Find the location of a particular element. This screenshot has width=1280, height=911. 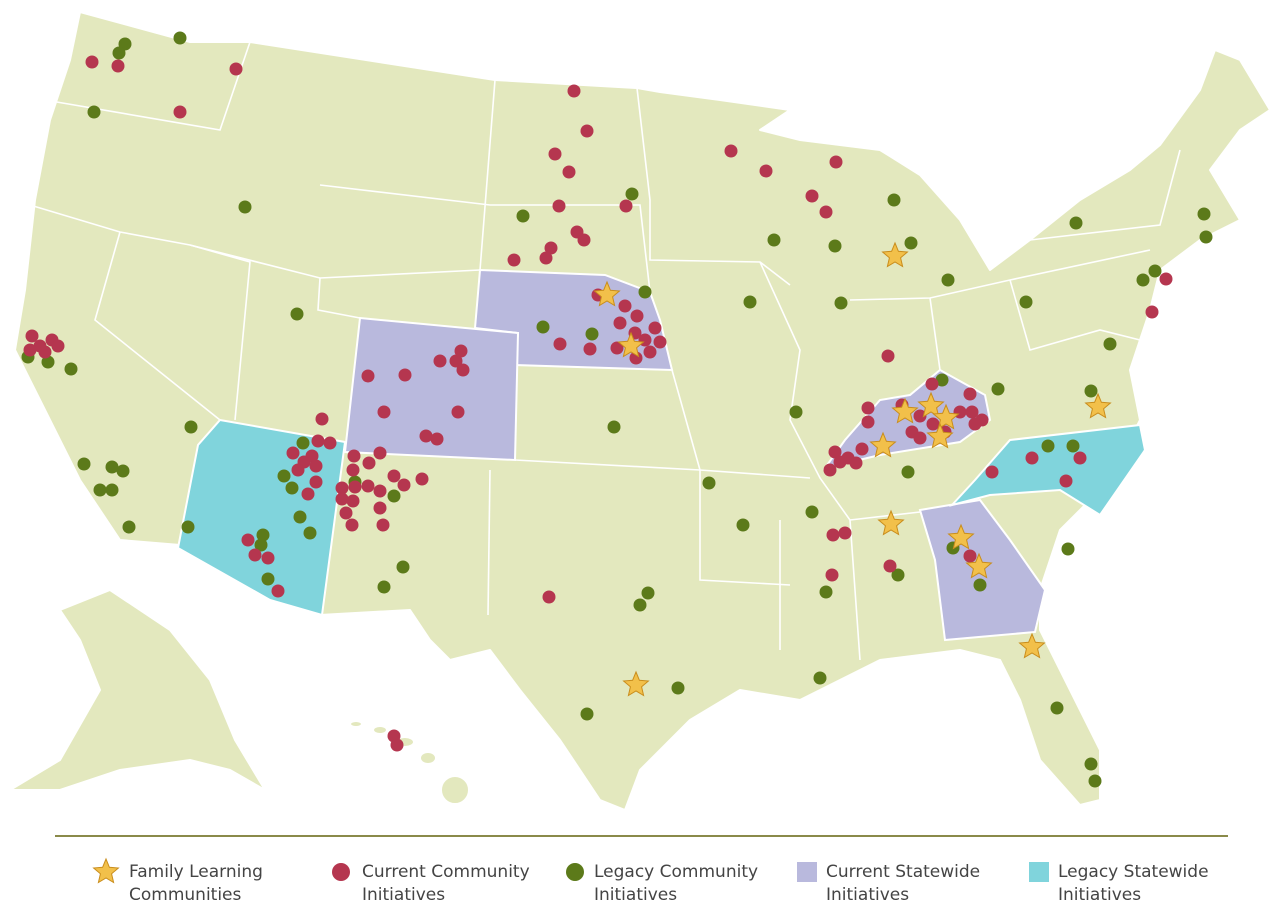

legend-label: Legacy Community Initiatives is located at coordinates (676, 883).